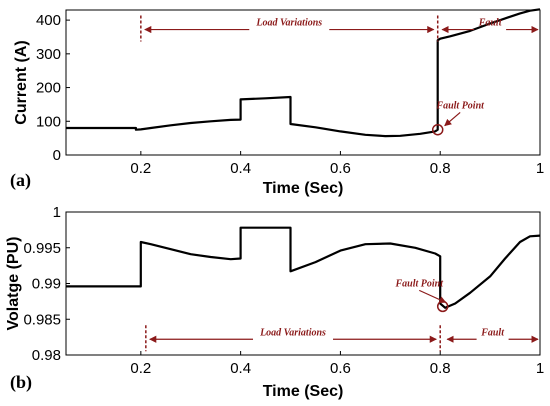  I want to click on panel-label: (a), so click(20, 180).